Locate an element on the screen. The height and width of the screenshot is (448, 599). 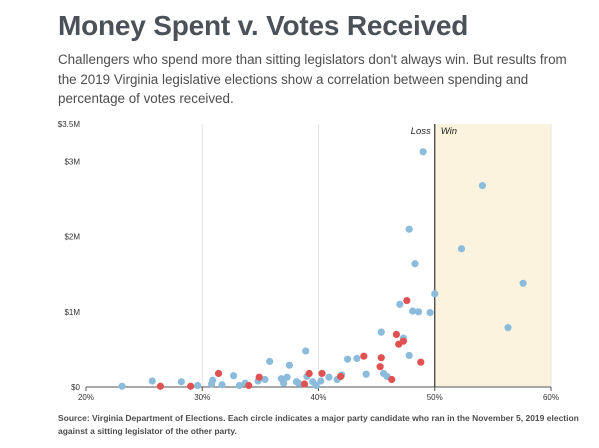
chart-title: Money Spent v. Votes Received is located at coordinates (263, 25).